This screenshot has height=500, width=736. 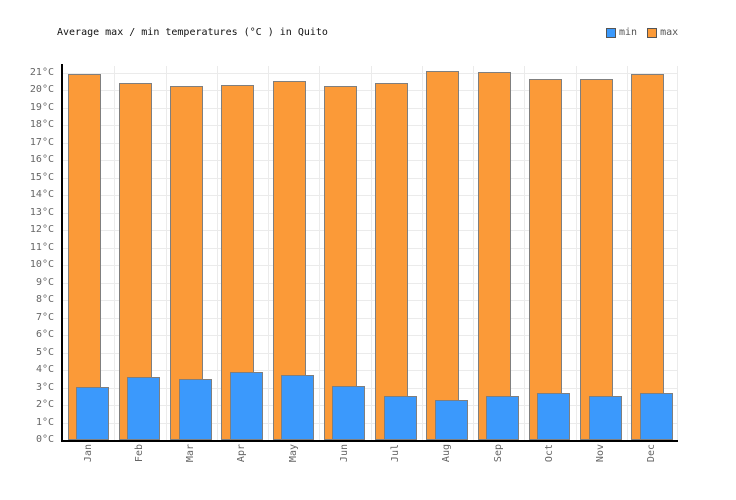 I want to click on bar-min-may, so click(x=297, y=407).